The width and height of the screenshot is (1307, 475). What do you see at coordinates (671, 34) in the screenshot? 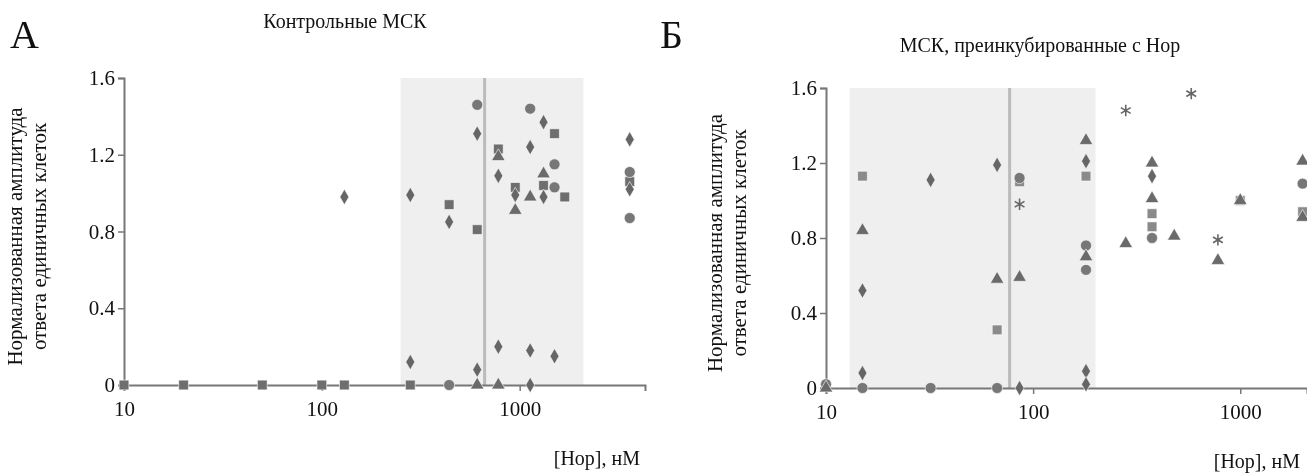
I see `text: Б` at bounding box center [671, 34].